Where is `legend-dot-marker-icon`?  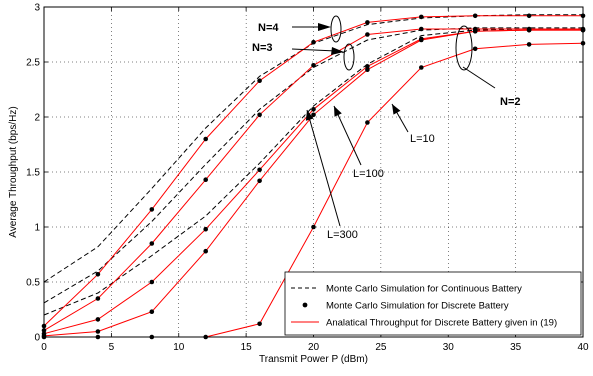
legend-dot-marker-icon is located at coordinates (305, 305).